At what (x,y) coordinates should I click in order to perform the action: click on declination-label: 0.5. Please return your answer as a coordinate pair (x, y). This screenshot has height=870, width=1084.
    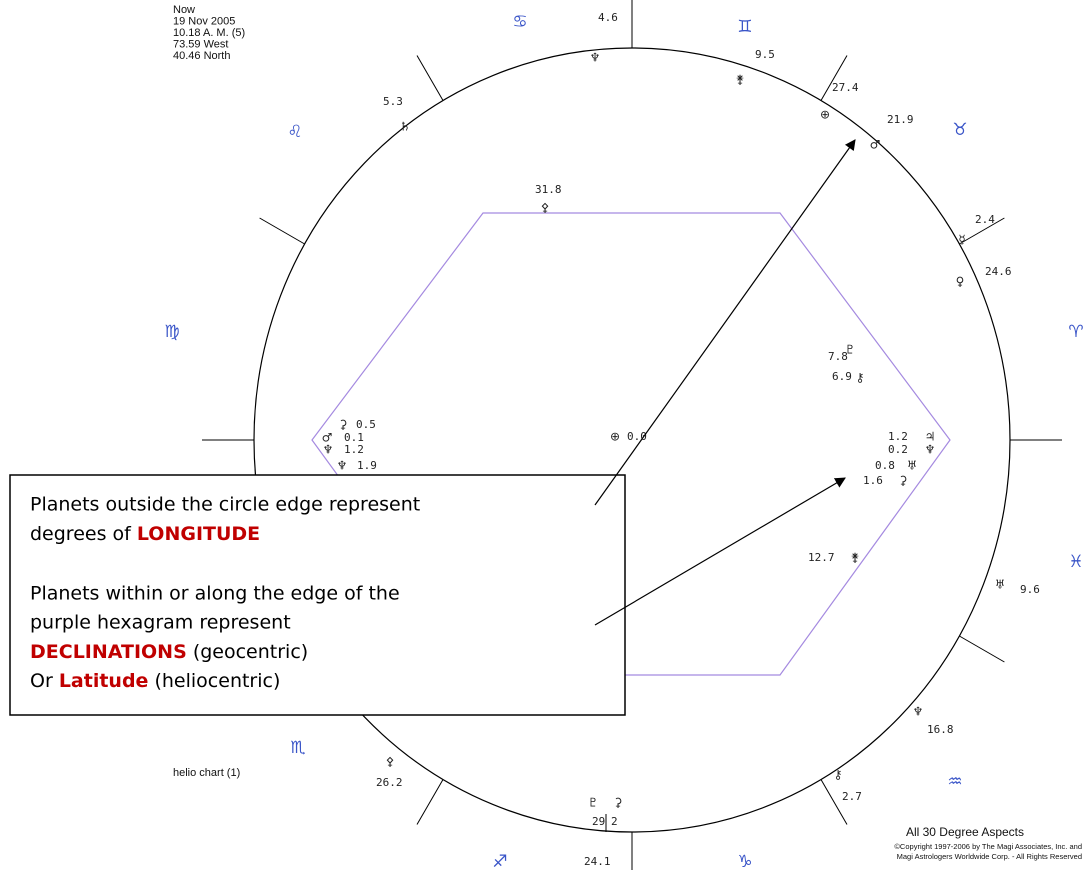
    Looking at the image, I should click on (366, 424).